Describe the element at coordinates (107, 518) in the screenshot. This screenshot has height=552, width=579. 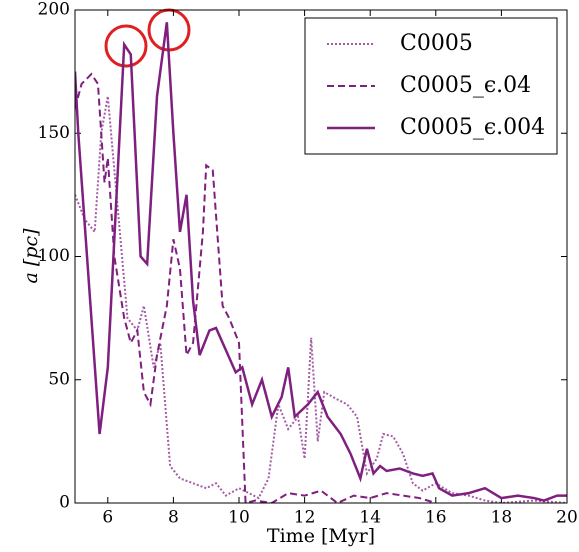
I see `x-tick-label: 6` at that location.